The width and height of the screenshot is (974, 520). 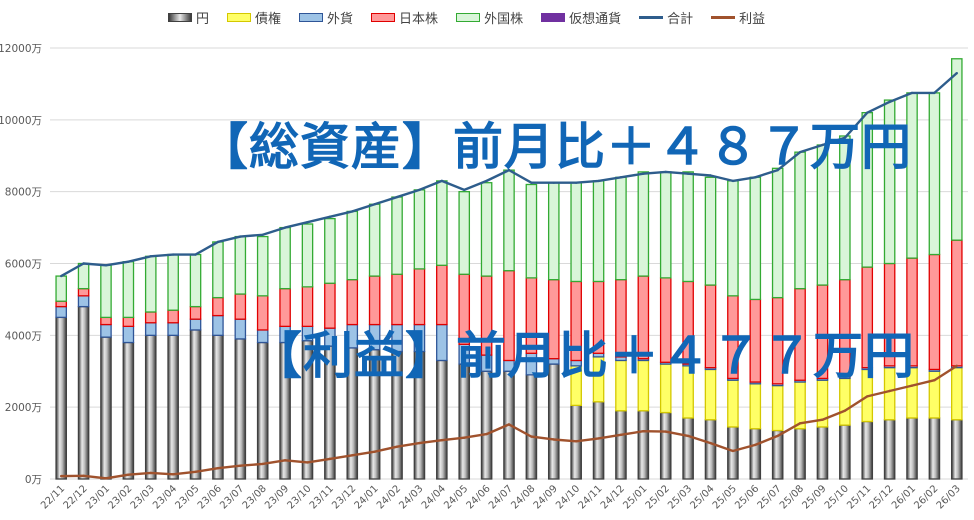 I want to click on x-tick-label: 26/02, so click(x=926, y=497).